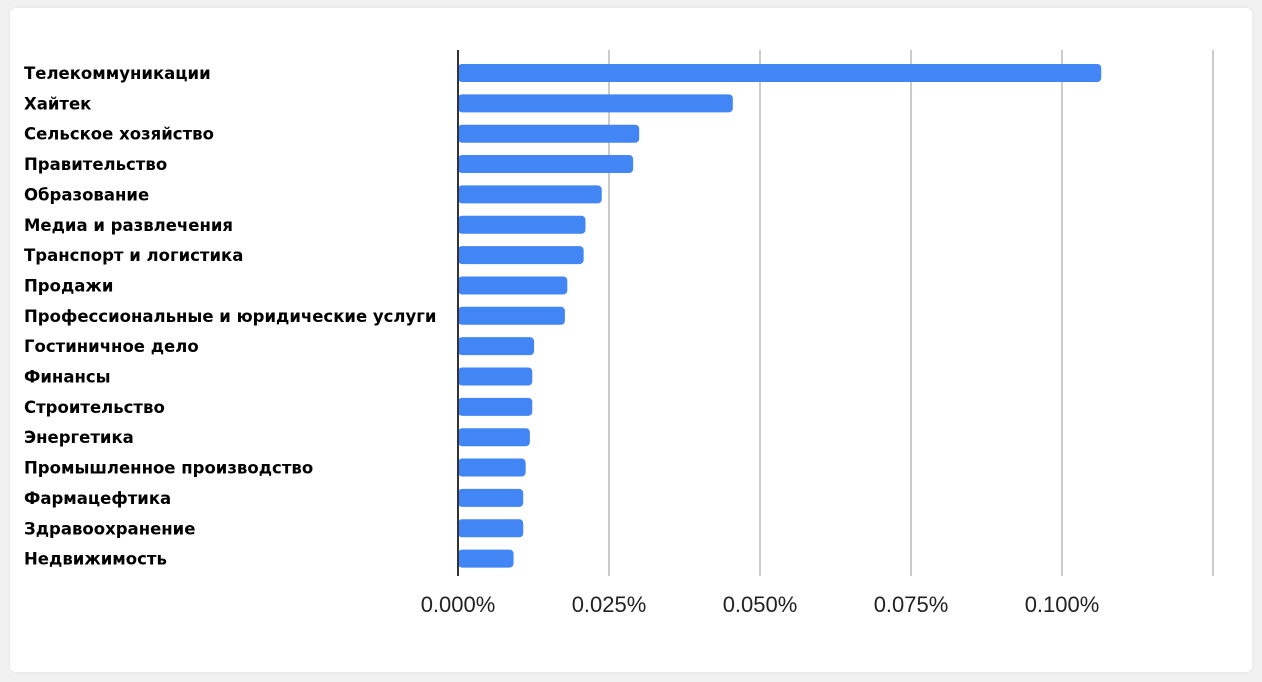 This screenshot has width=1262, height=682. I want to click on x-tick-label: 0.075%, so click(911, 604).